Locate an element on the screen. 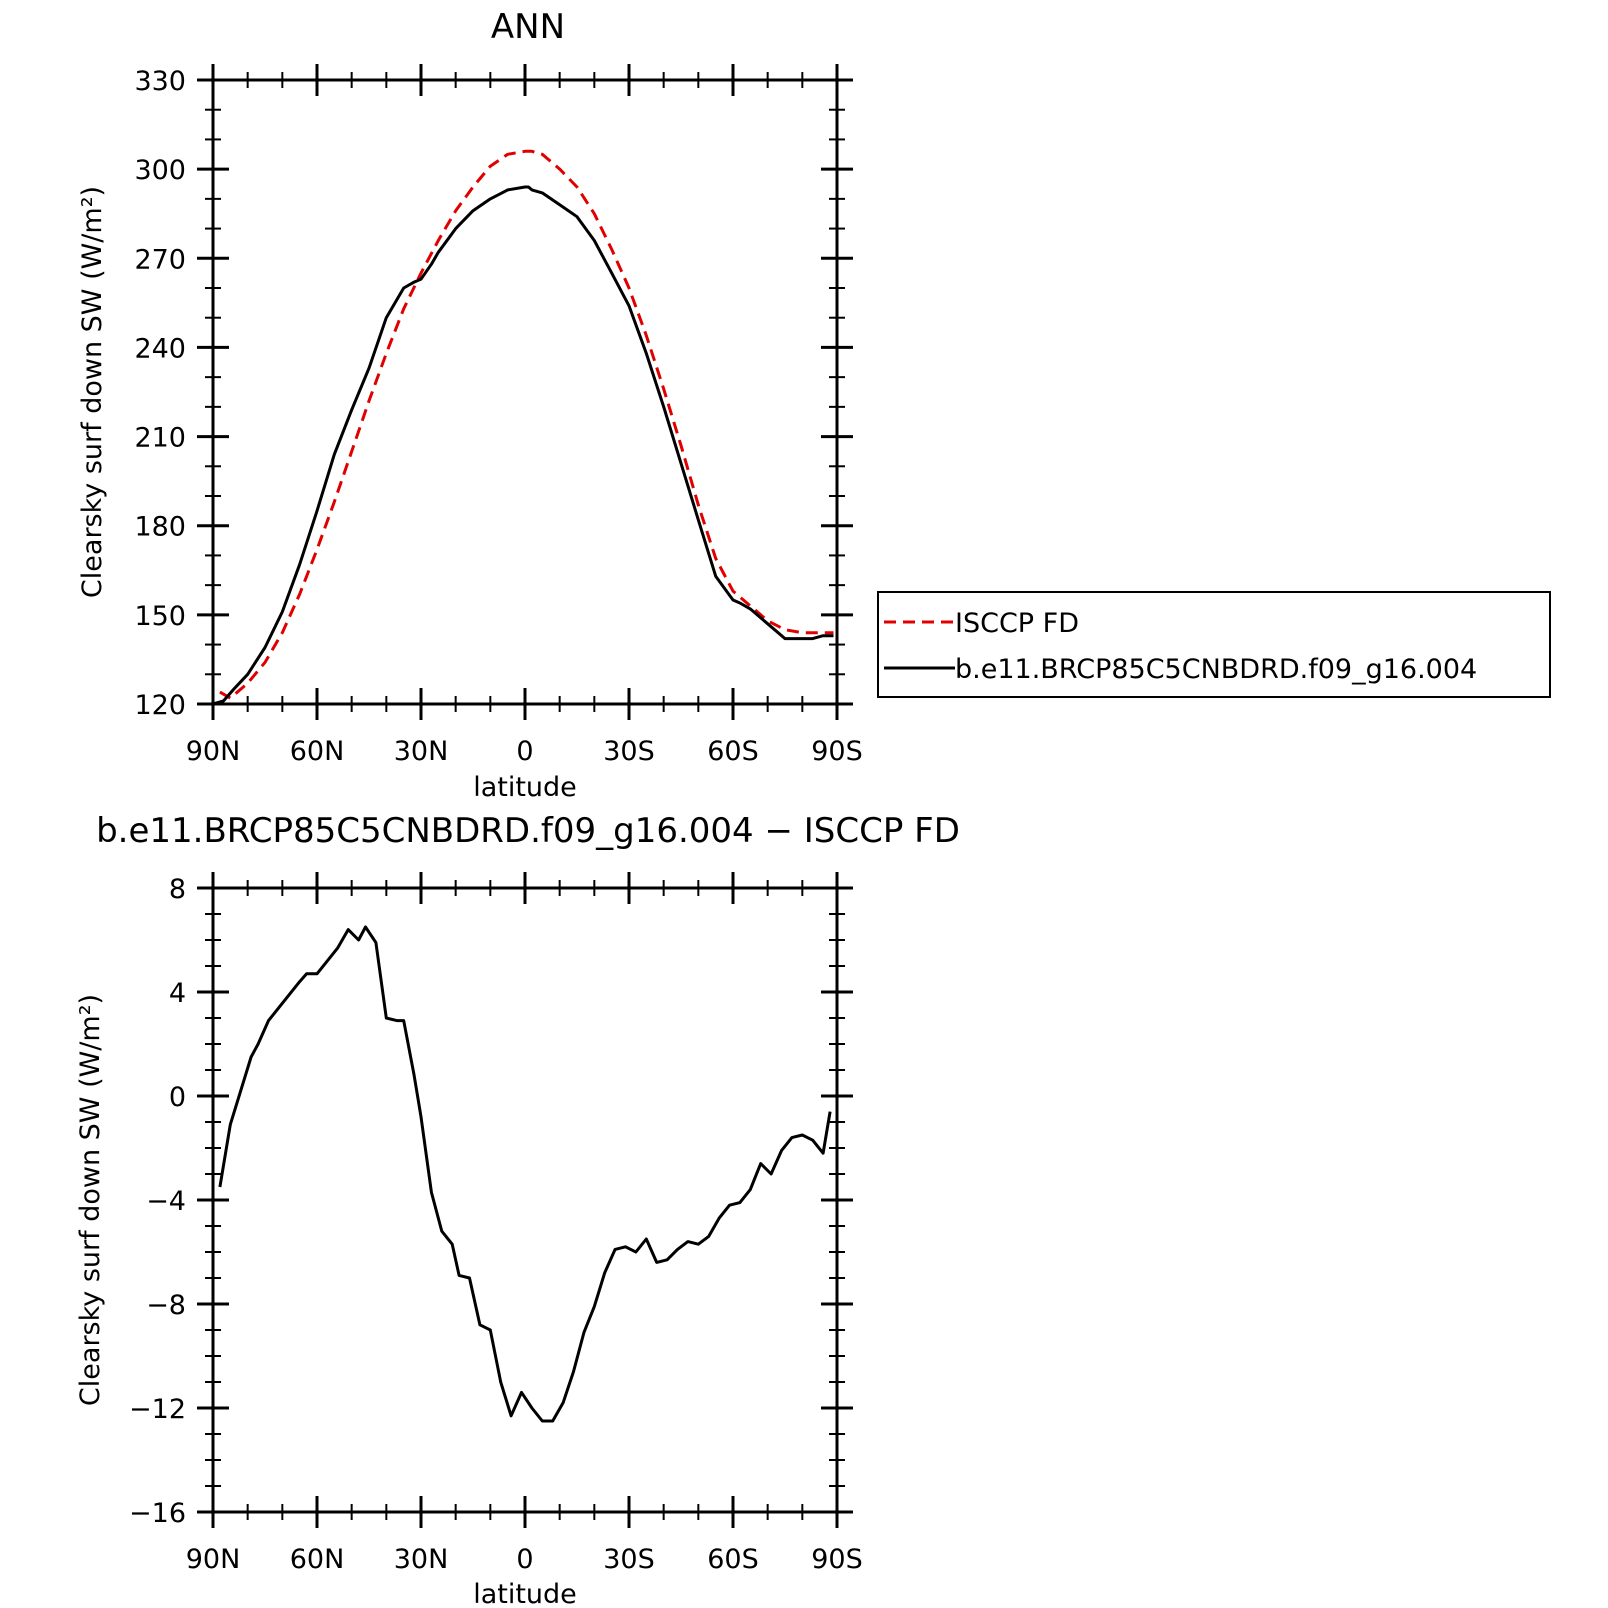 This screenshot has width=1608, height=1608. bottom-series-group is located at coordinates (525, 1174).